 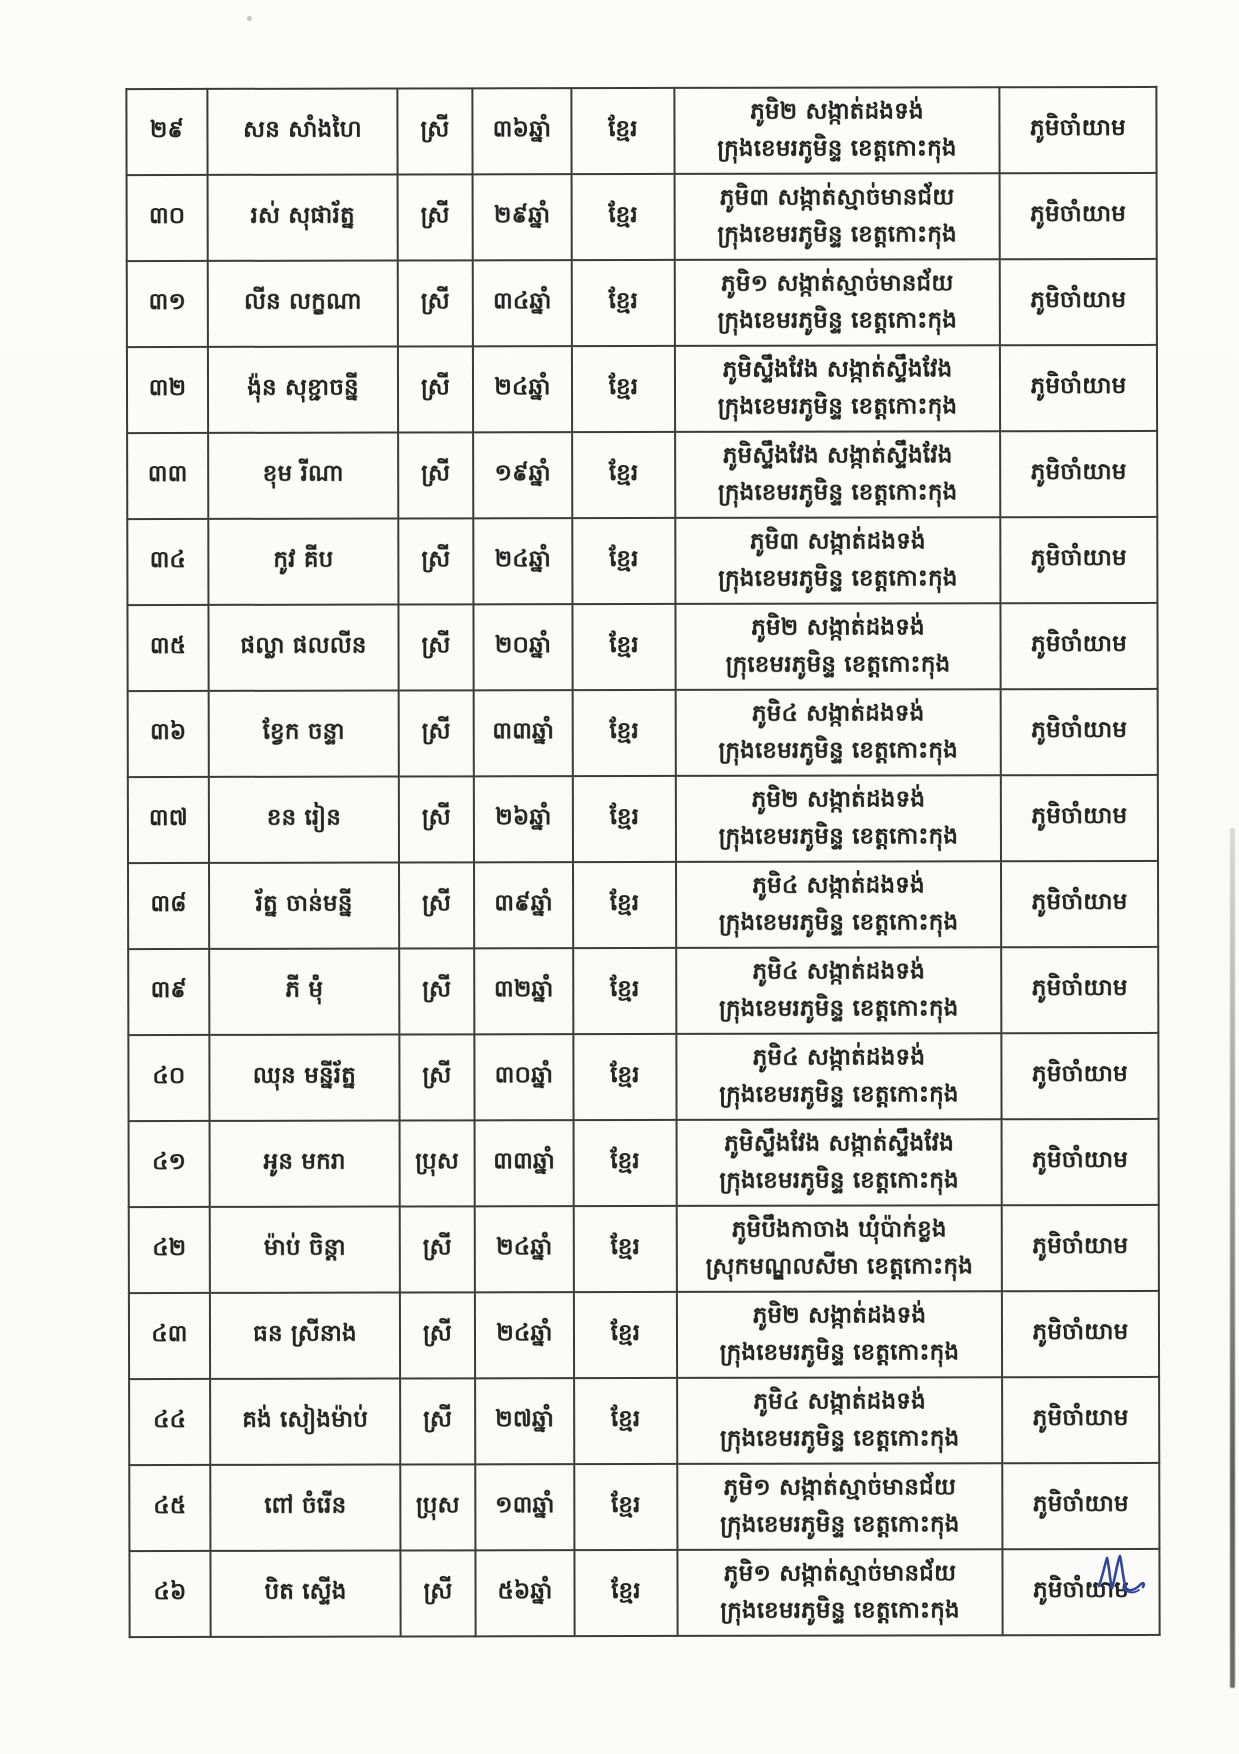 I want to click on cell-age: ៣៣ឆ្នាំ, so click(x=524, y=1163).